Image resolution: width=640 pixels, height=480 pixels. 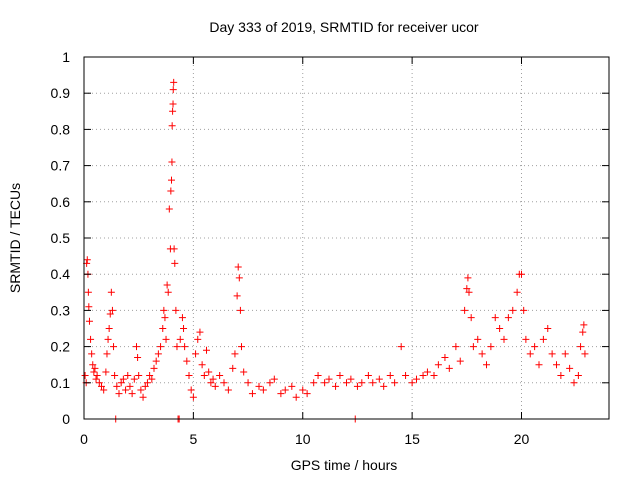 What do you see at coordinates (61, 383) in the screenshot?
I see `y-tick-label: 0.1` at bounding box center [61, 383].